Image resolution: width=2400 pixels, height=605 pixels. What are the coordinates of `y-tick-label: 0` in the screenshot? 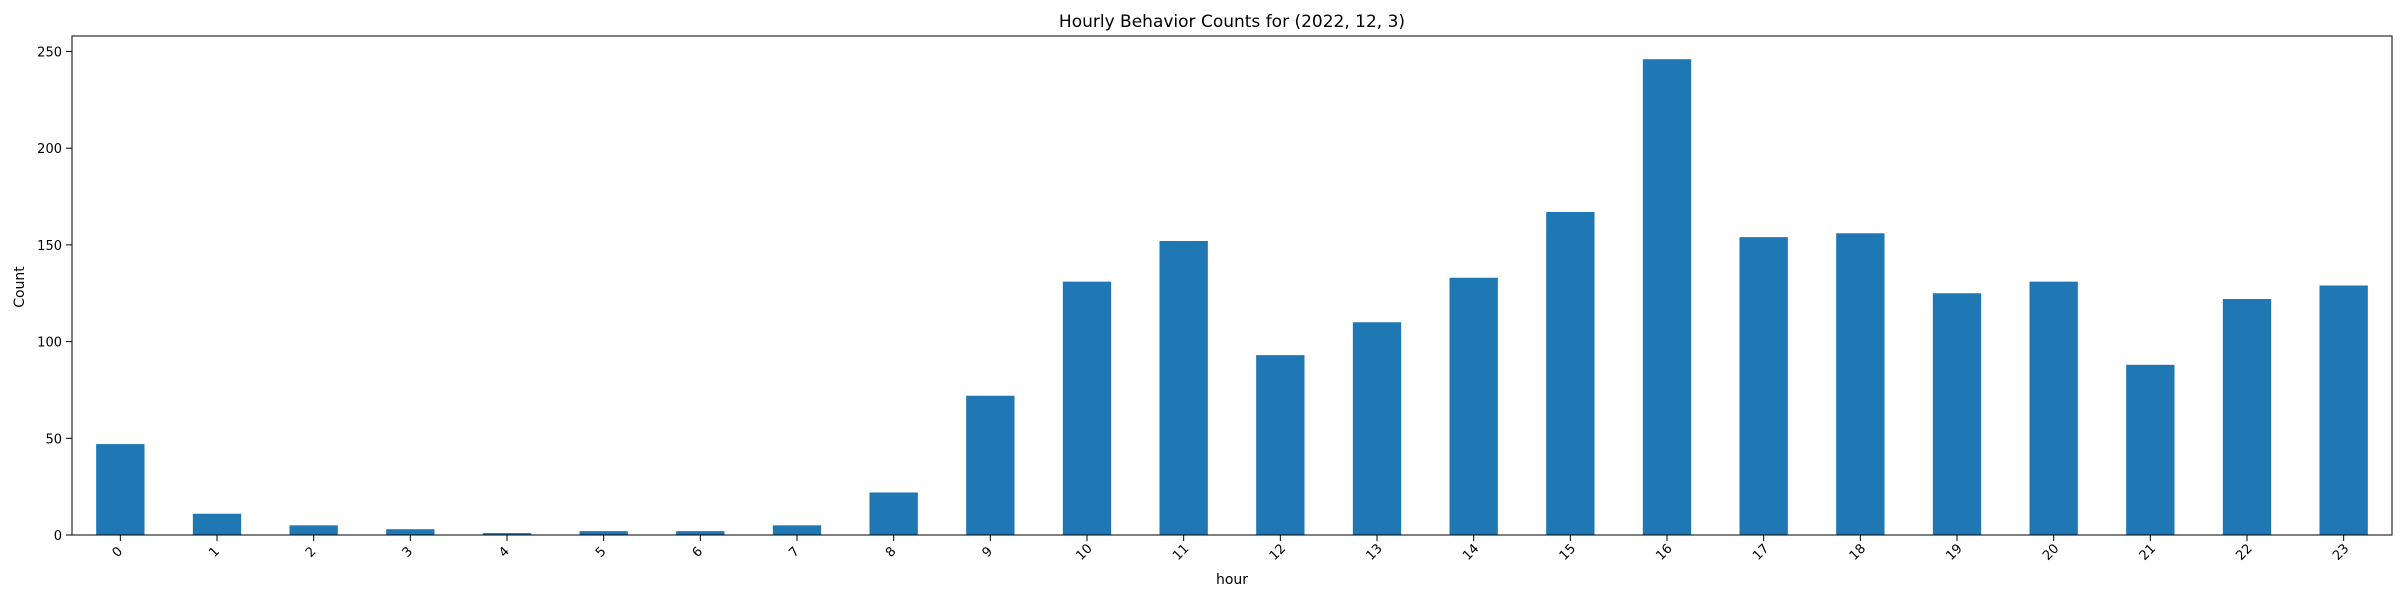 It's located at (58, 536).